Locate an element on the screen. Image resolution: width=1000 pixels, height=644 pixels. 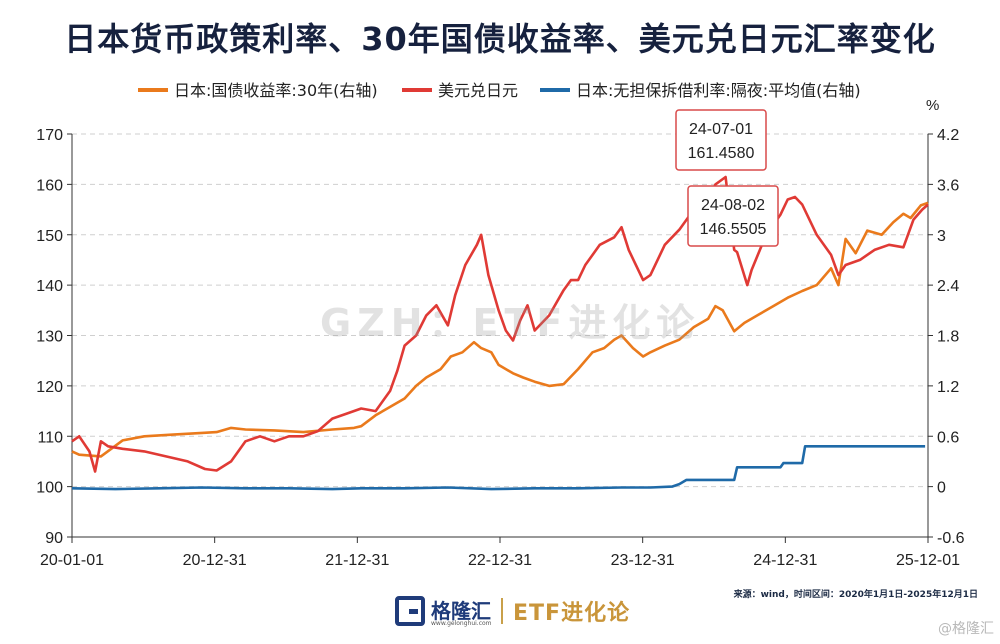
legend-label: 日本:无担保拆借利率:隔夜:平均值(右轴) is located at coordinates (718, 90).